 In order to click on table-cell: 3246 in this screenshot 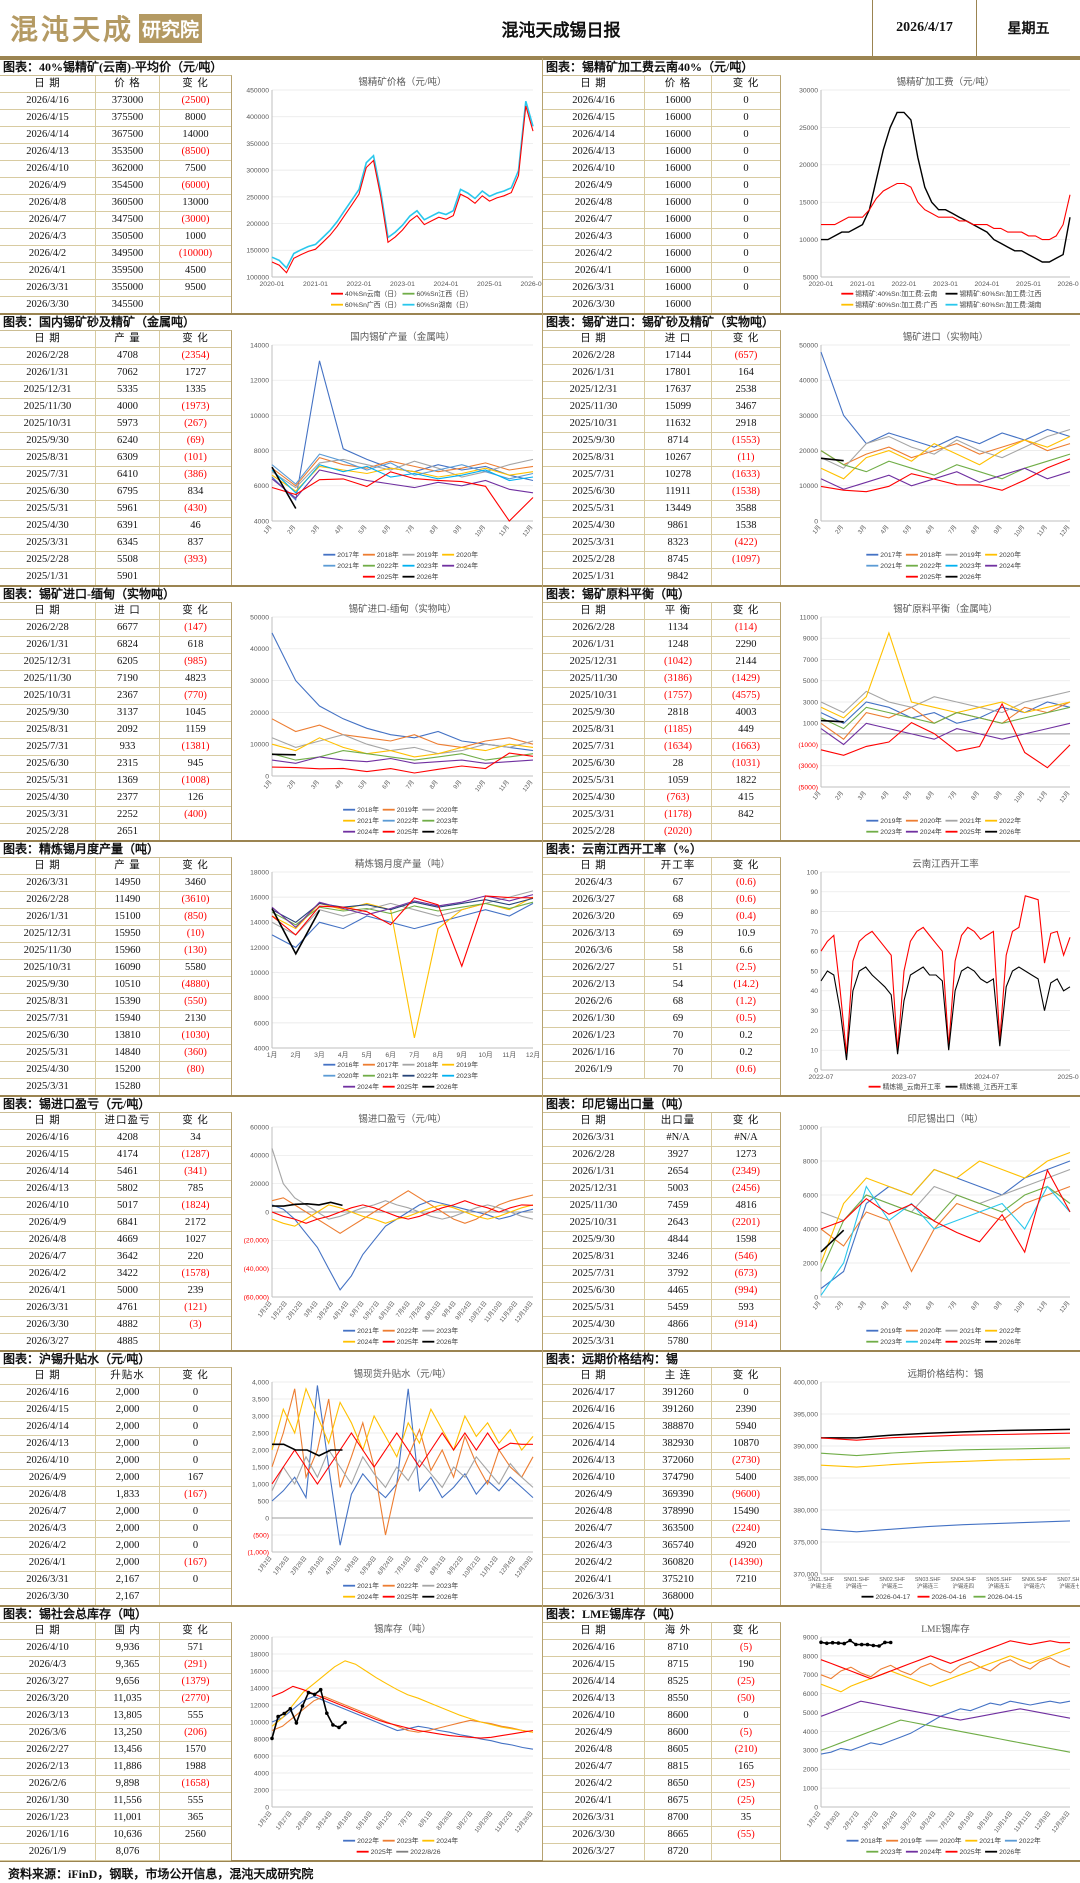, I will do `click(678, 1257)`.